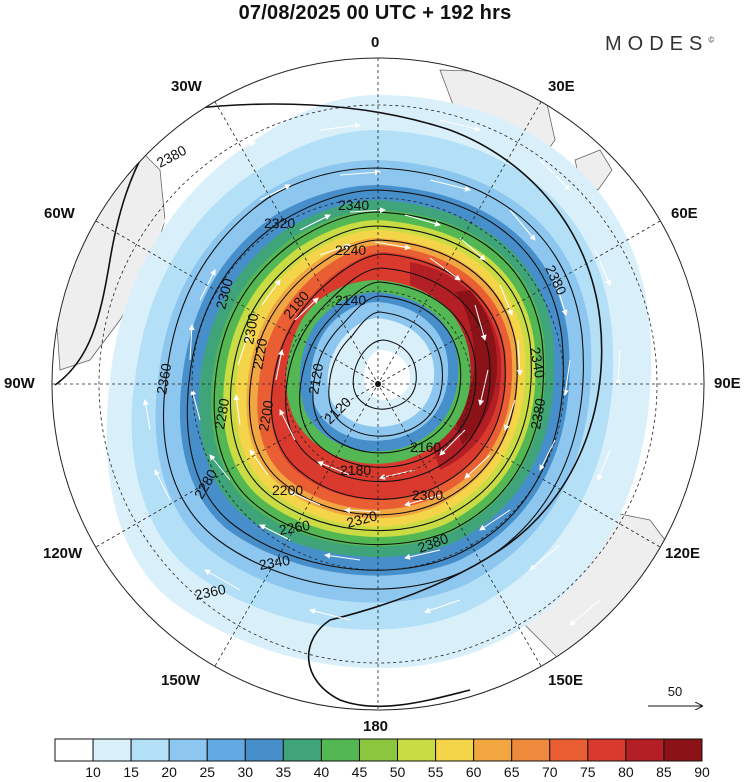 The image size is (750, 782). Describe the element at coordinates (425, 447) in the screenshot. I see `contour-label: 2160` at that location.